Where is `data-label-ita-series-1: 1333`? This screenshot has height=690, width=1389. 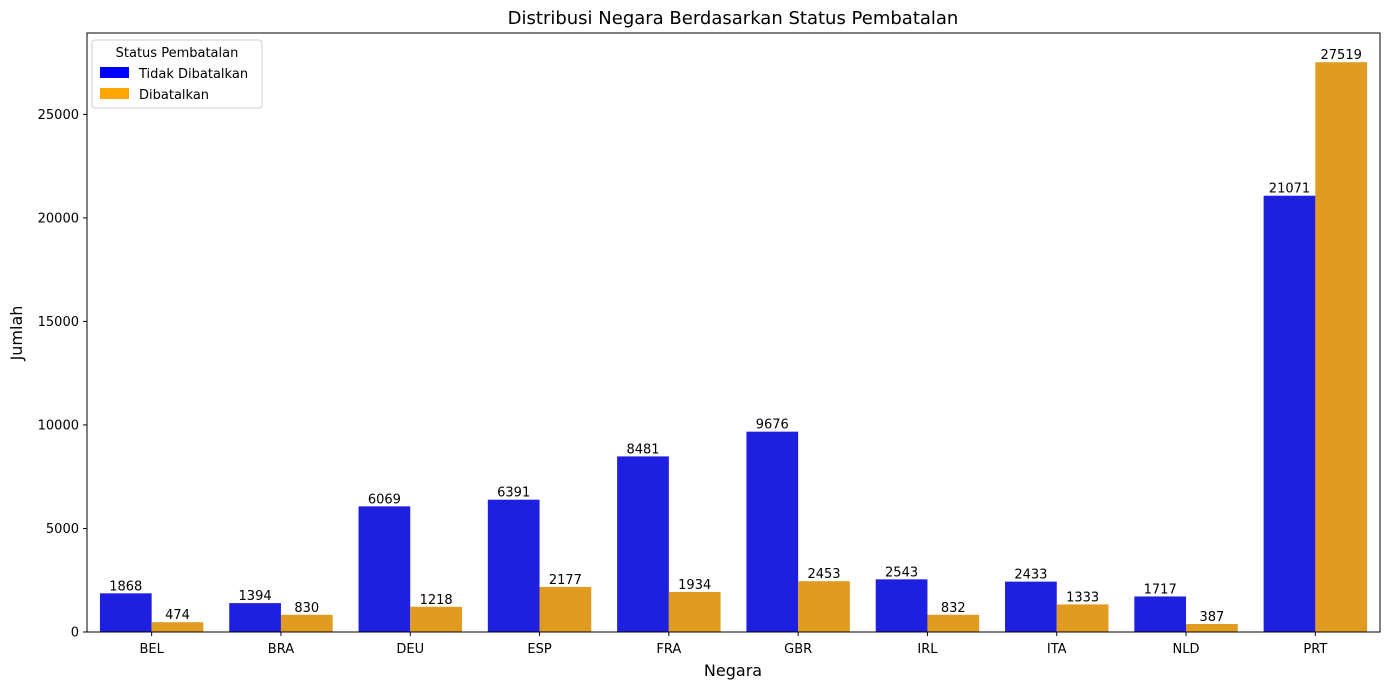 data-label-ita-series-1: 1333 is located at coordinates (1082, 597).